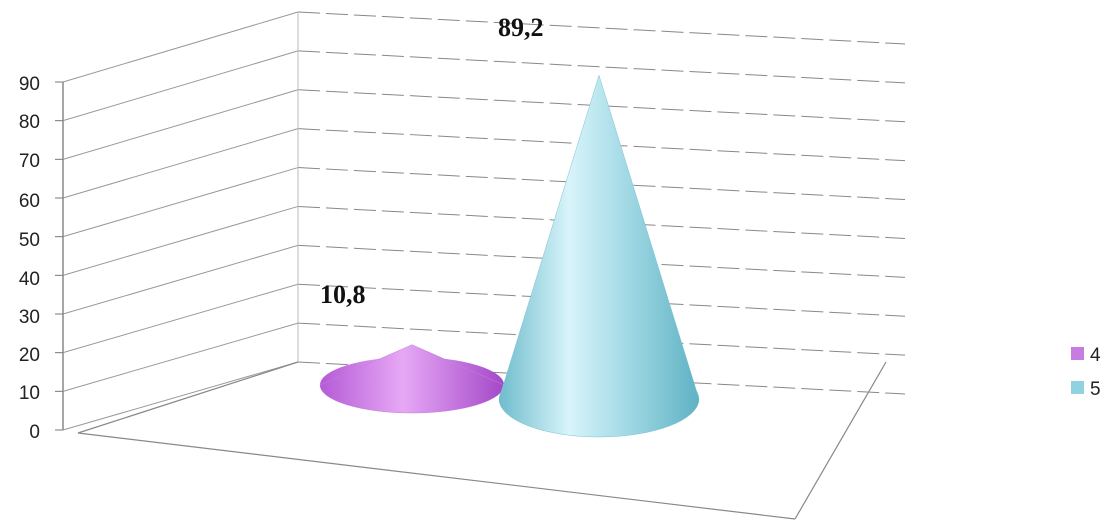 The height and width of the screenshot is (528, 1119). I want to click on data-label-series-5: 89,2, so click(521, 27).